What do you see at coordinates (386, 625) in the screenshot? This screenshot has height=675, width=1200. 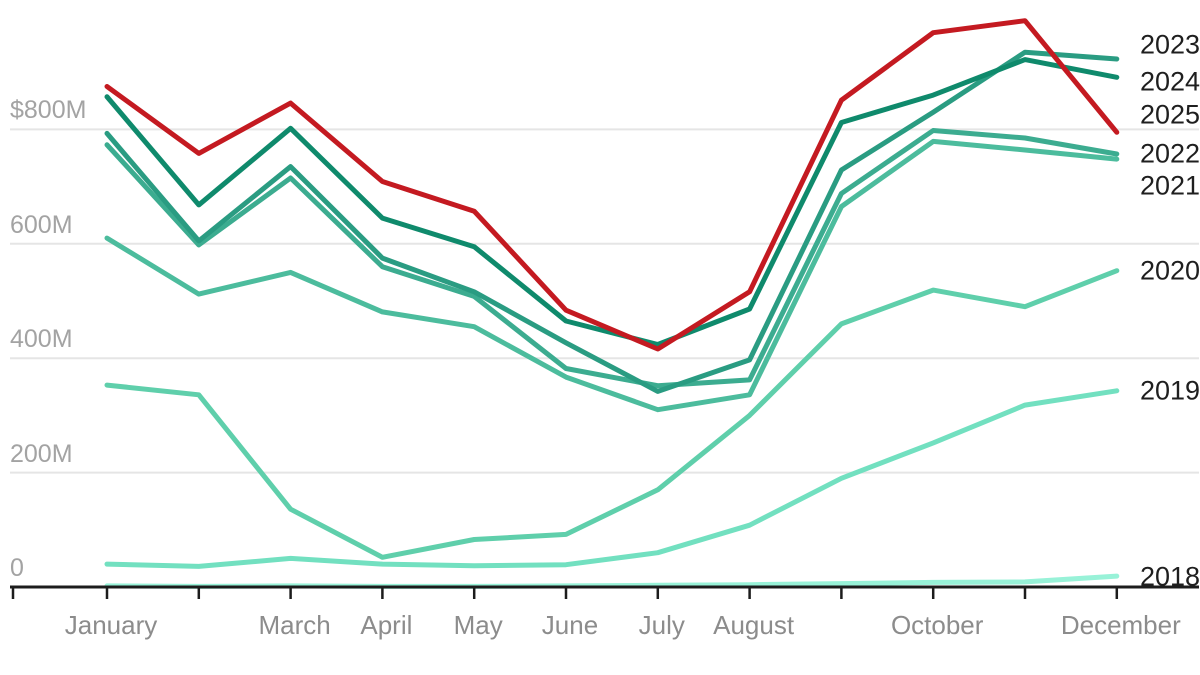 I see `x-axis-label-april: April` at bounding box center [386, 625].